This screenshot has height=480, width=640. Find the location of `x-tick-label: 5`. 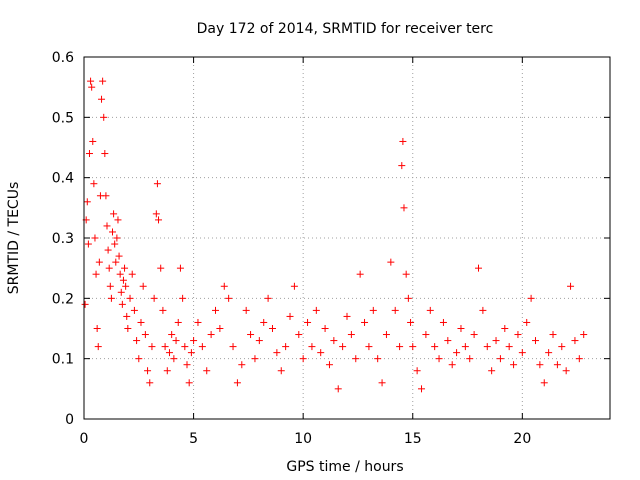

x-tick-label: 5 is located at coordinates (193, 439).